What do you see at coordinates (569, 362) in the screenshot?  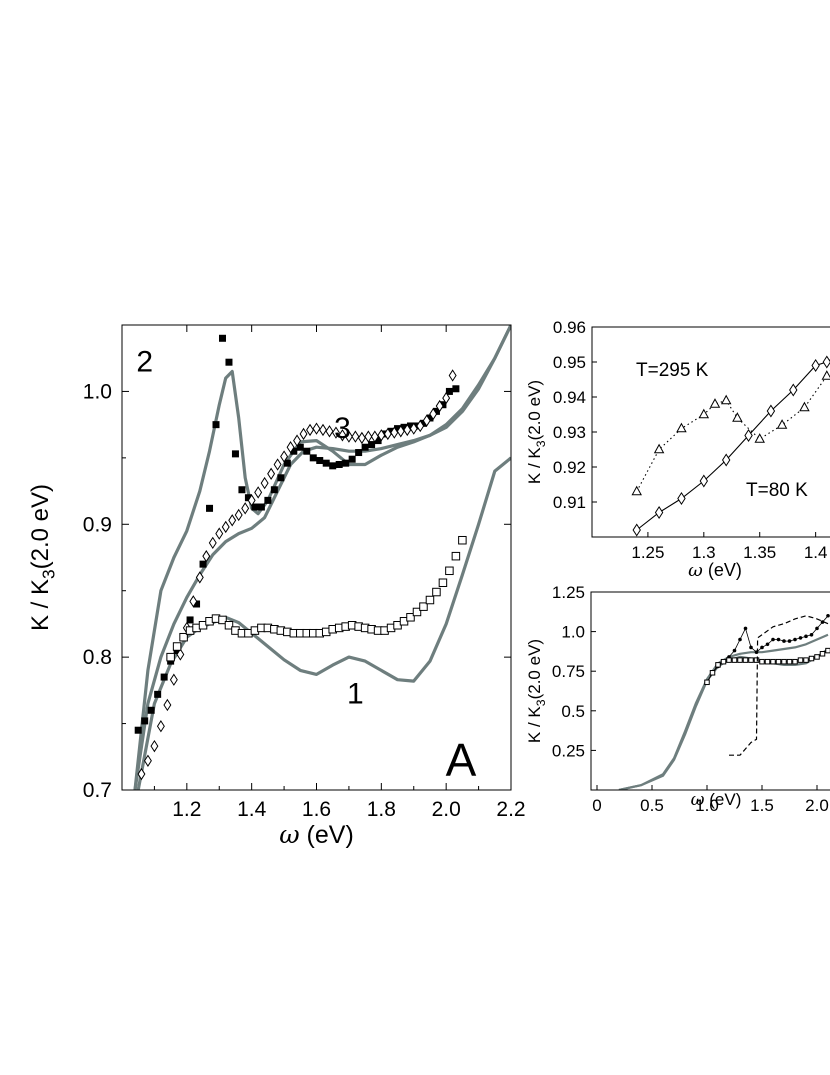 I see `panel-tr-ytick-label: 0.95` at bounding box center [569, 362].